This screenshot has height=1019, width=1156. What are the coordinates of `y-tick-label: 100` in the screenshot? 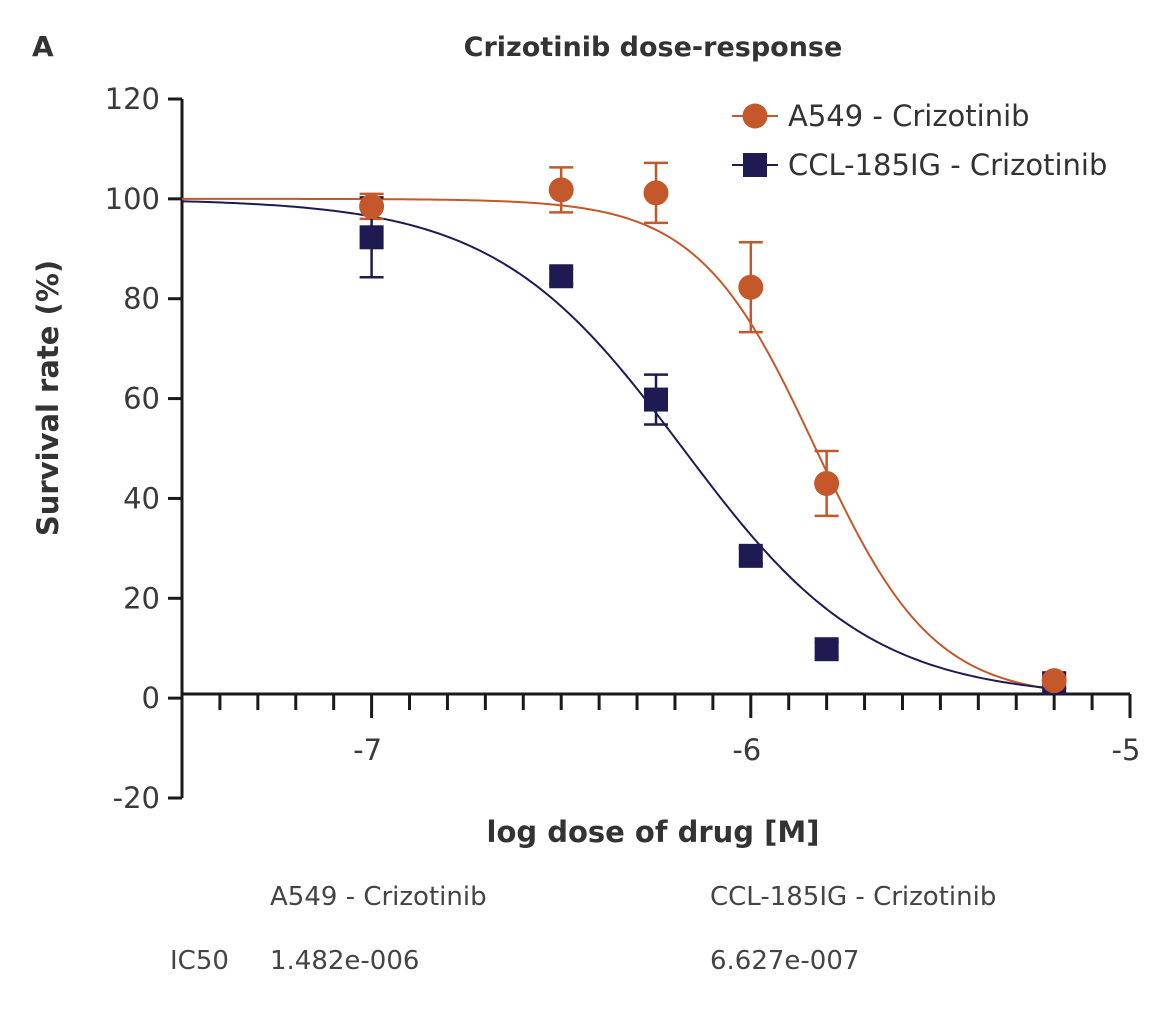 It's located at (132, 199).